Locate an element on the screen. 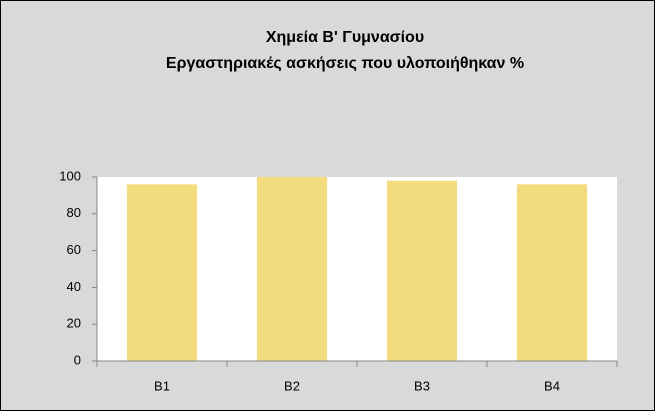  y-tick-label: 100 is located at coordinates (70, 175).